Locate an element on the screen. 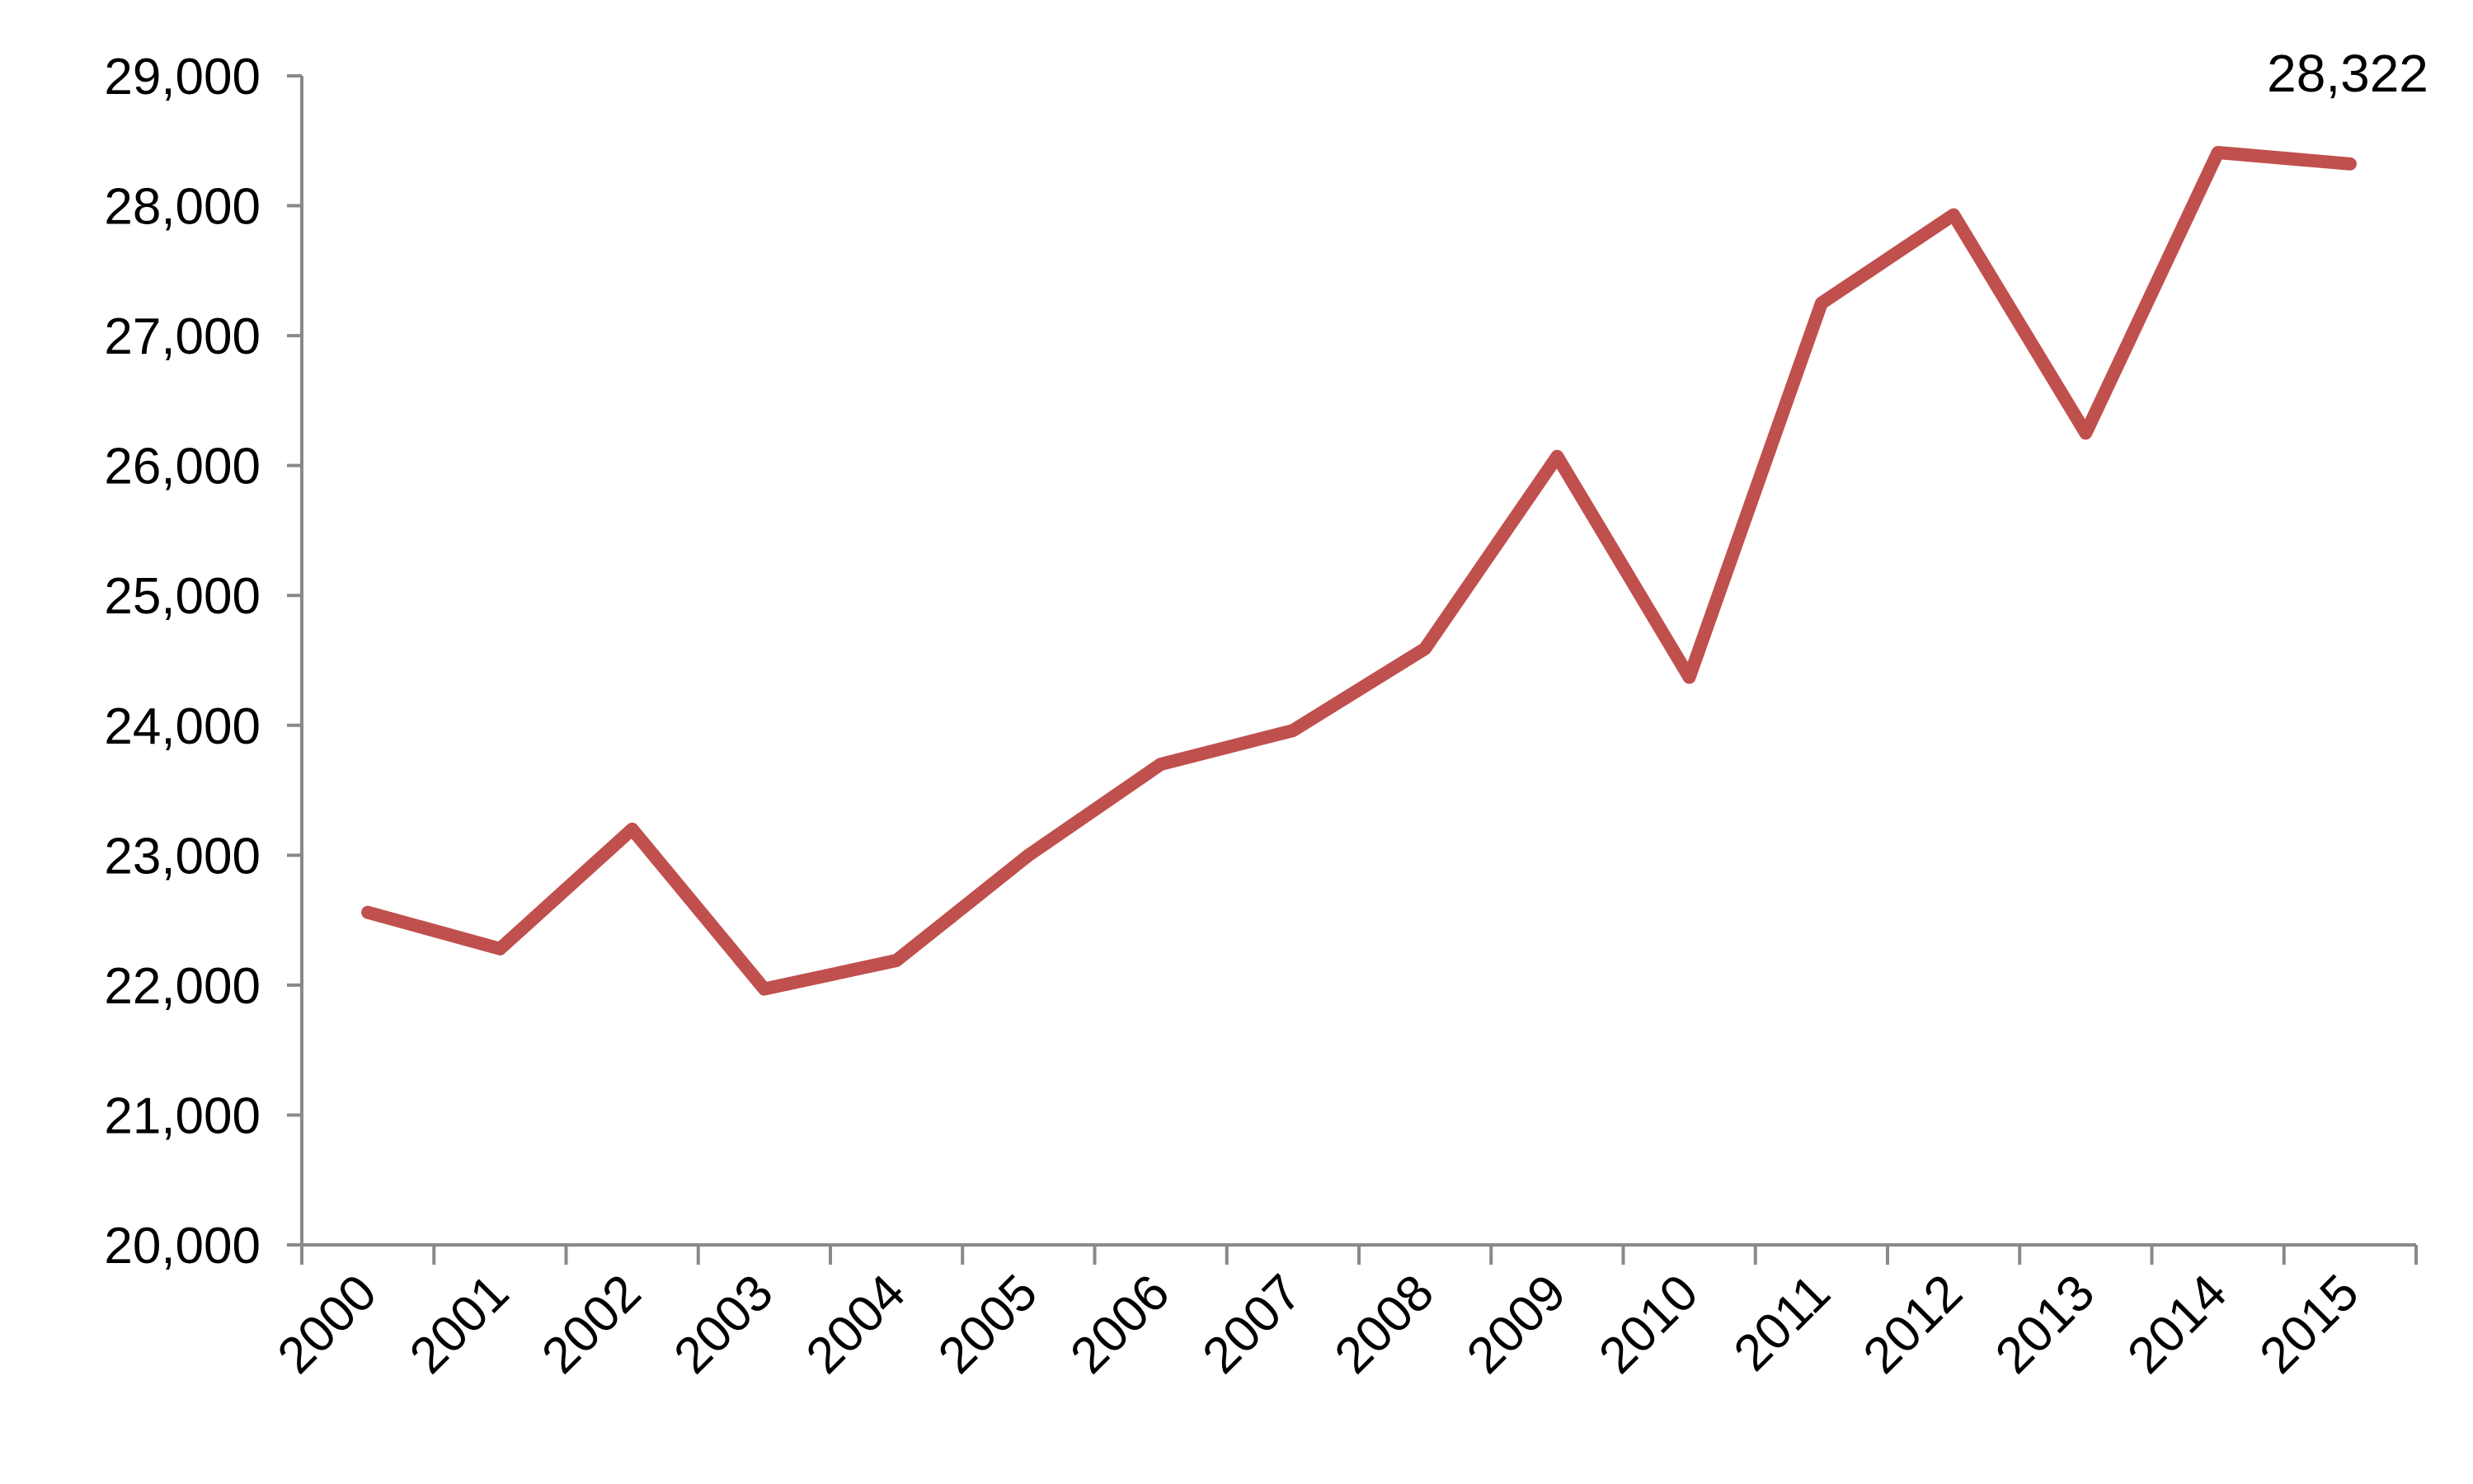  x-tick-label: 2008 is located at coordinates (1384, 1324).